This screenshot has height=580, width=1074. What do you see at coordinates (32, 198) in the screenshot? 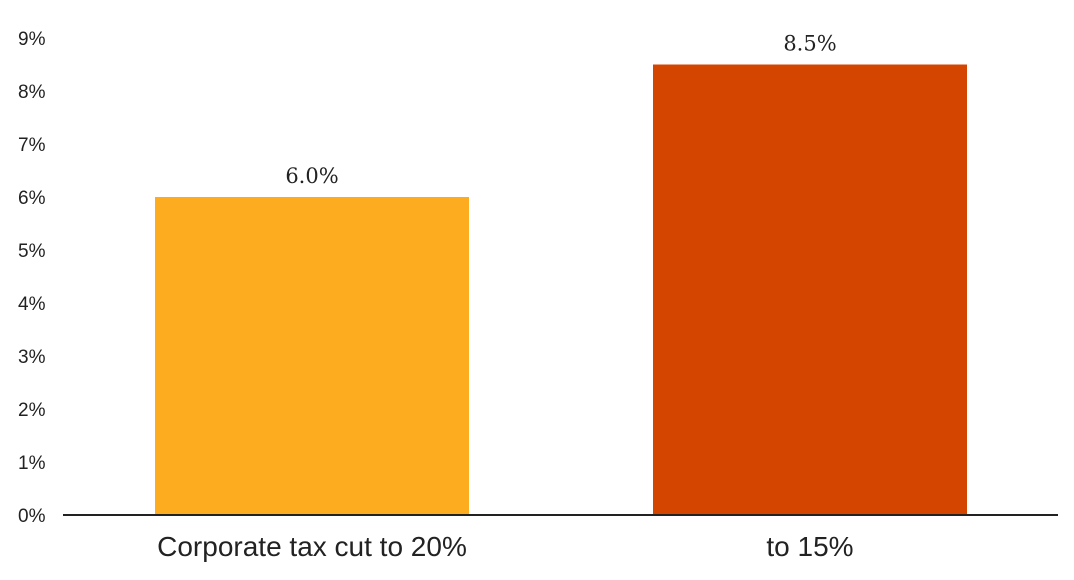
I see `y-tick-label: 6%` at bounding box center [32, 198].